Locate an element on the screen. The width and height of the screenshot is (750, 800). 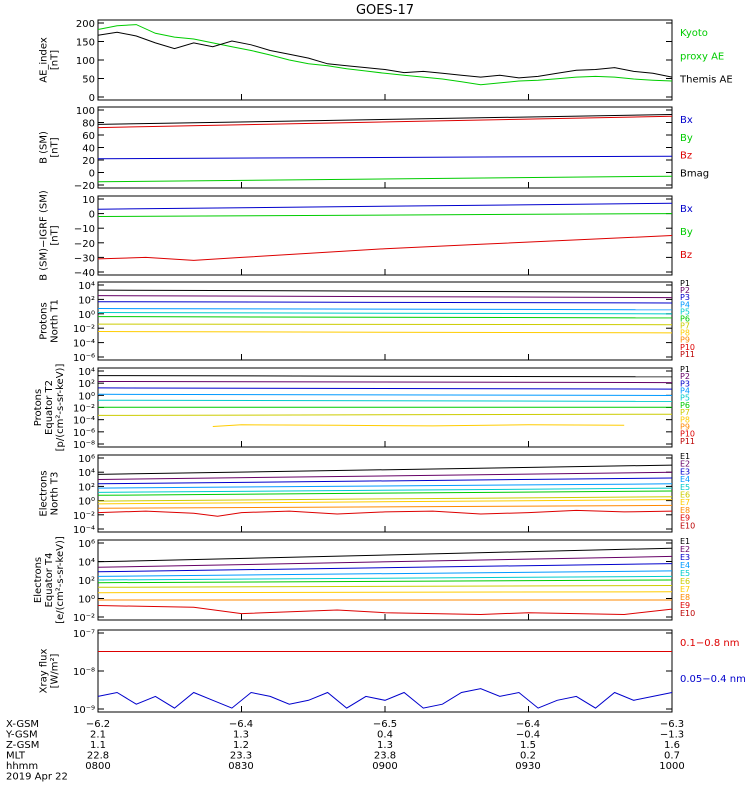
y-tick-label: 50 is located at coordinates (88, 80).